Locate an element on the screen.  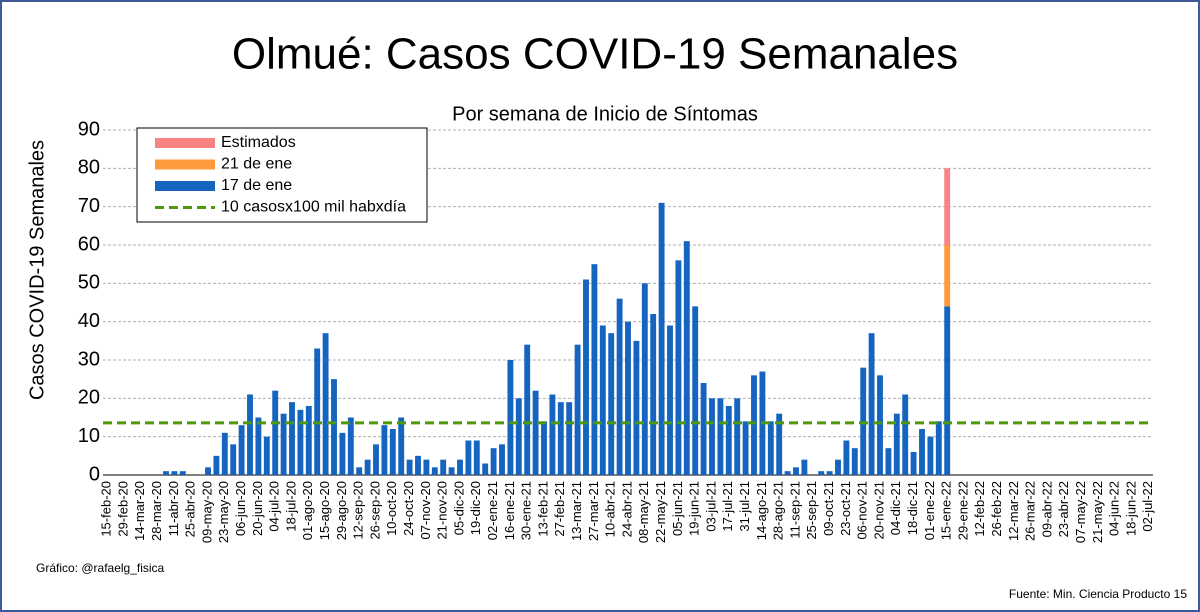
x-tick-label: 29-ene-22 is located at coordinates (962, 510).